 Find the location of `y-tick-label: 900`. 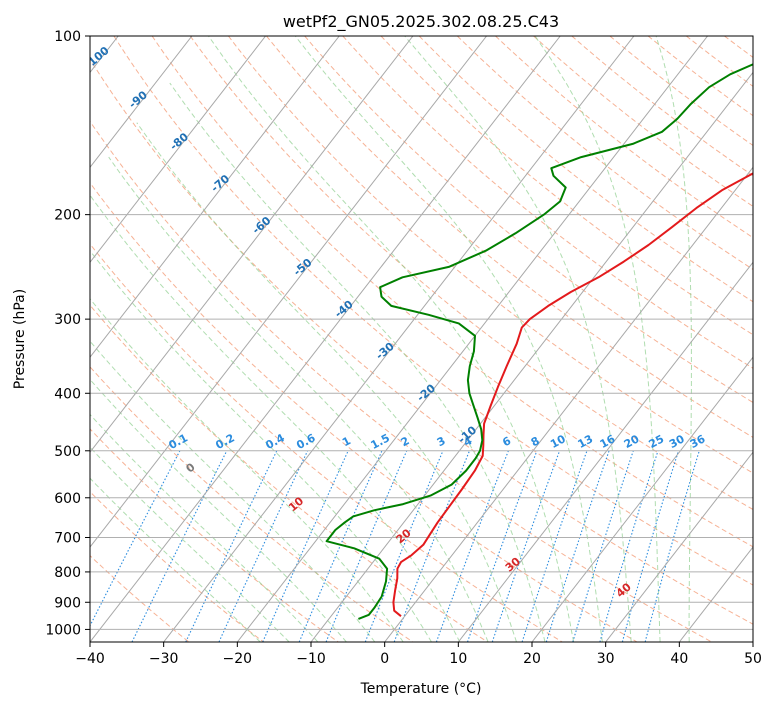

y-tick-label: 900 is located at coordinates (67, 603).